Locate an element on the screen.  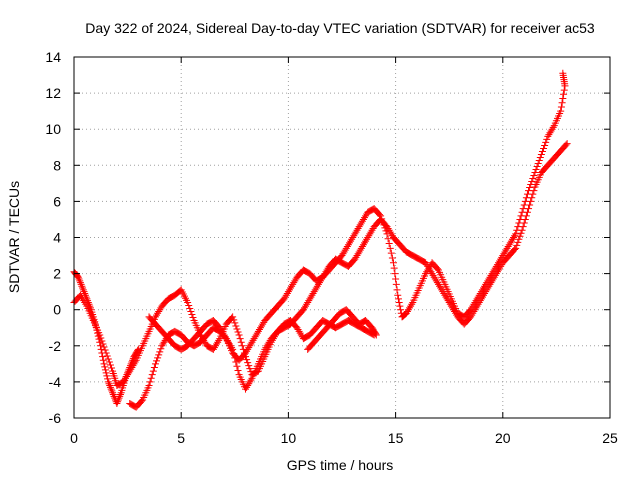
x-tick-label: 15 is located at coordinates (396, 438).